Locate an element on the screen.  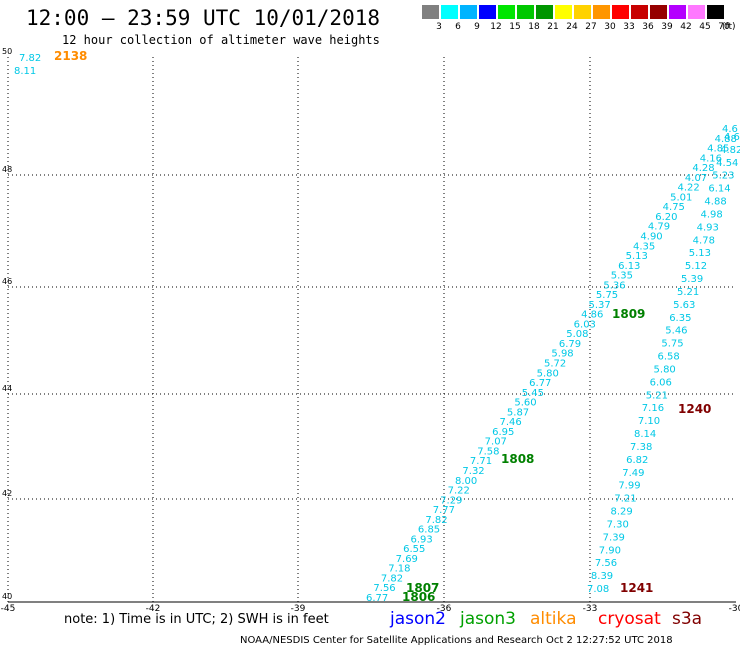
wave-height-value: 7.30 is located at coordinates (618, 524).